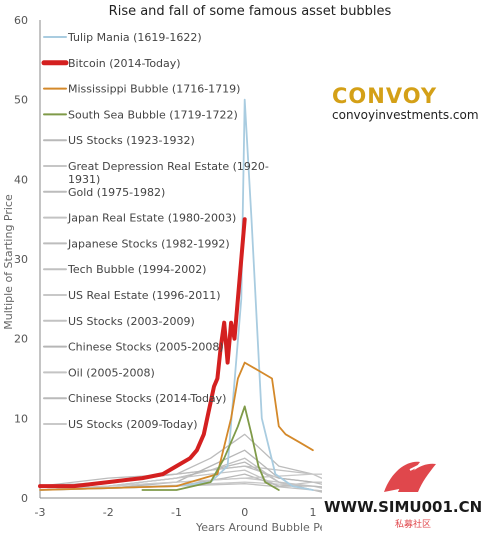  Describe the element at coordinates (185, 482) in the screenshot. I see `series-line-us-stocks-2009-today` at that location.